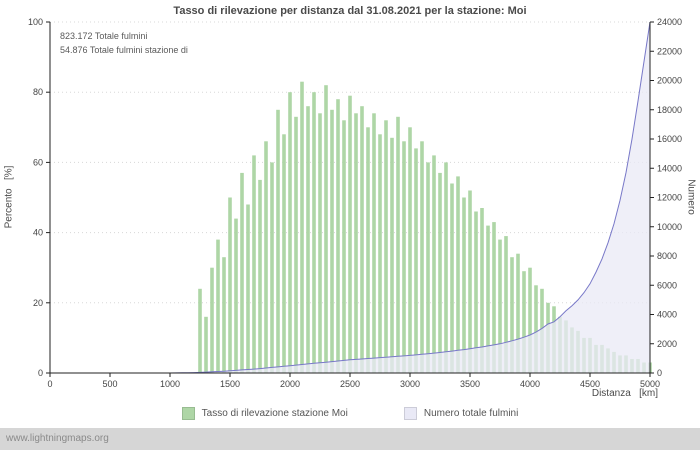  I want to click on right-tick-label: 20000, so click(669, 81).